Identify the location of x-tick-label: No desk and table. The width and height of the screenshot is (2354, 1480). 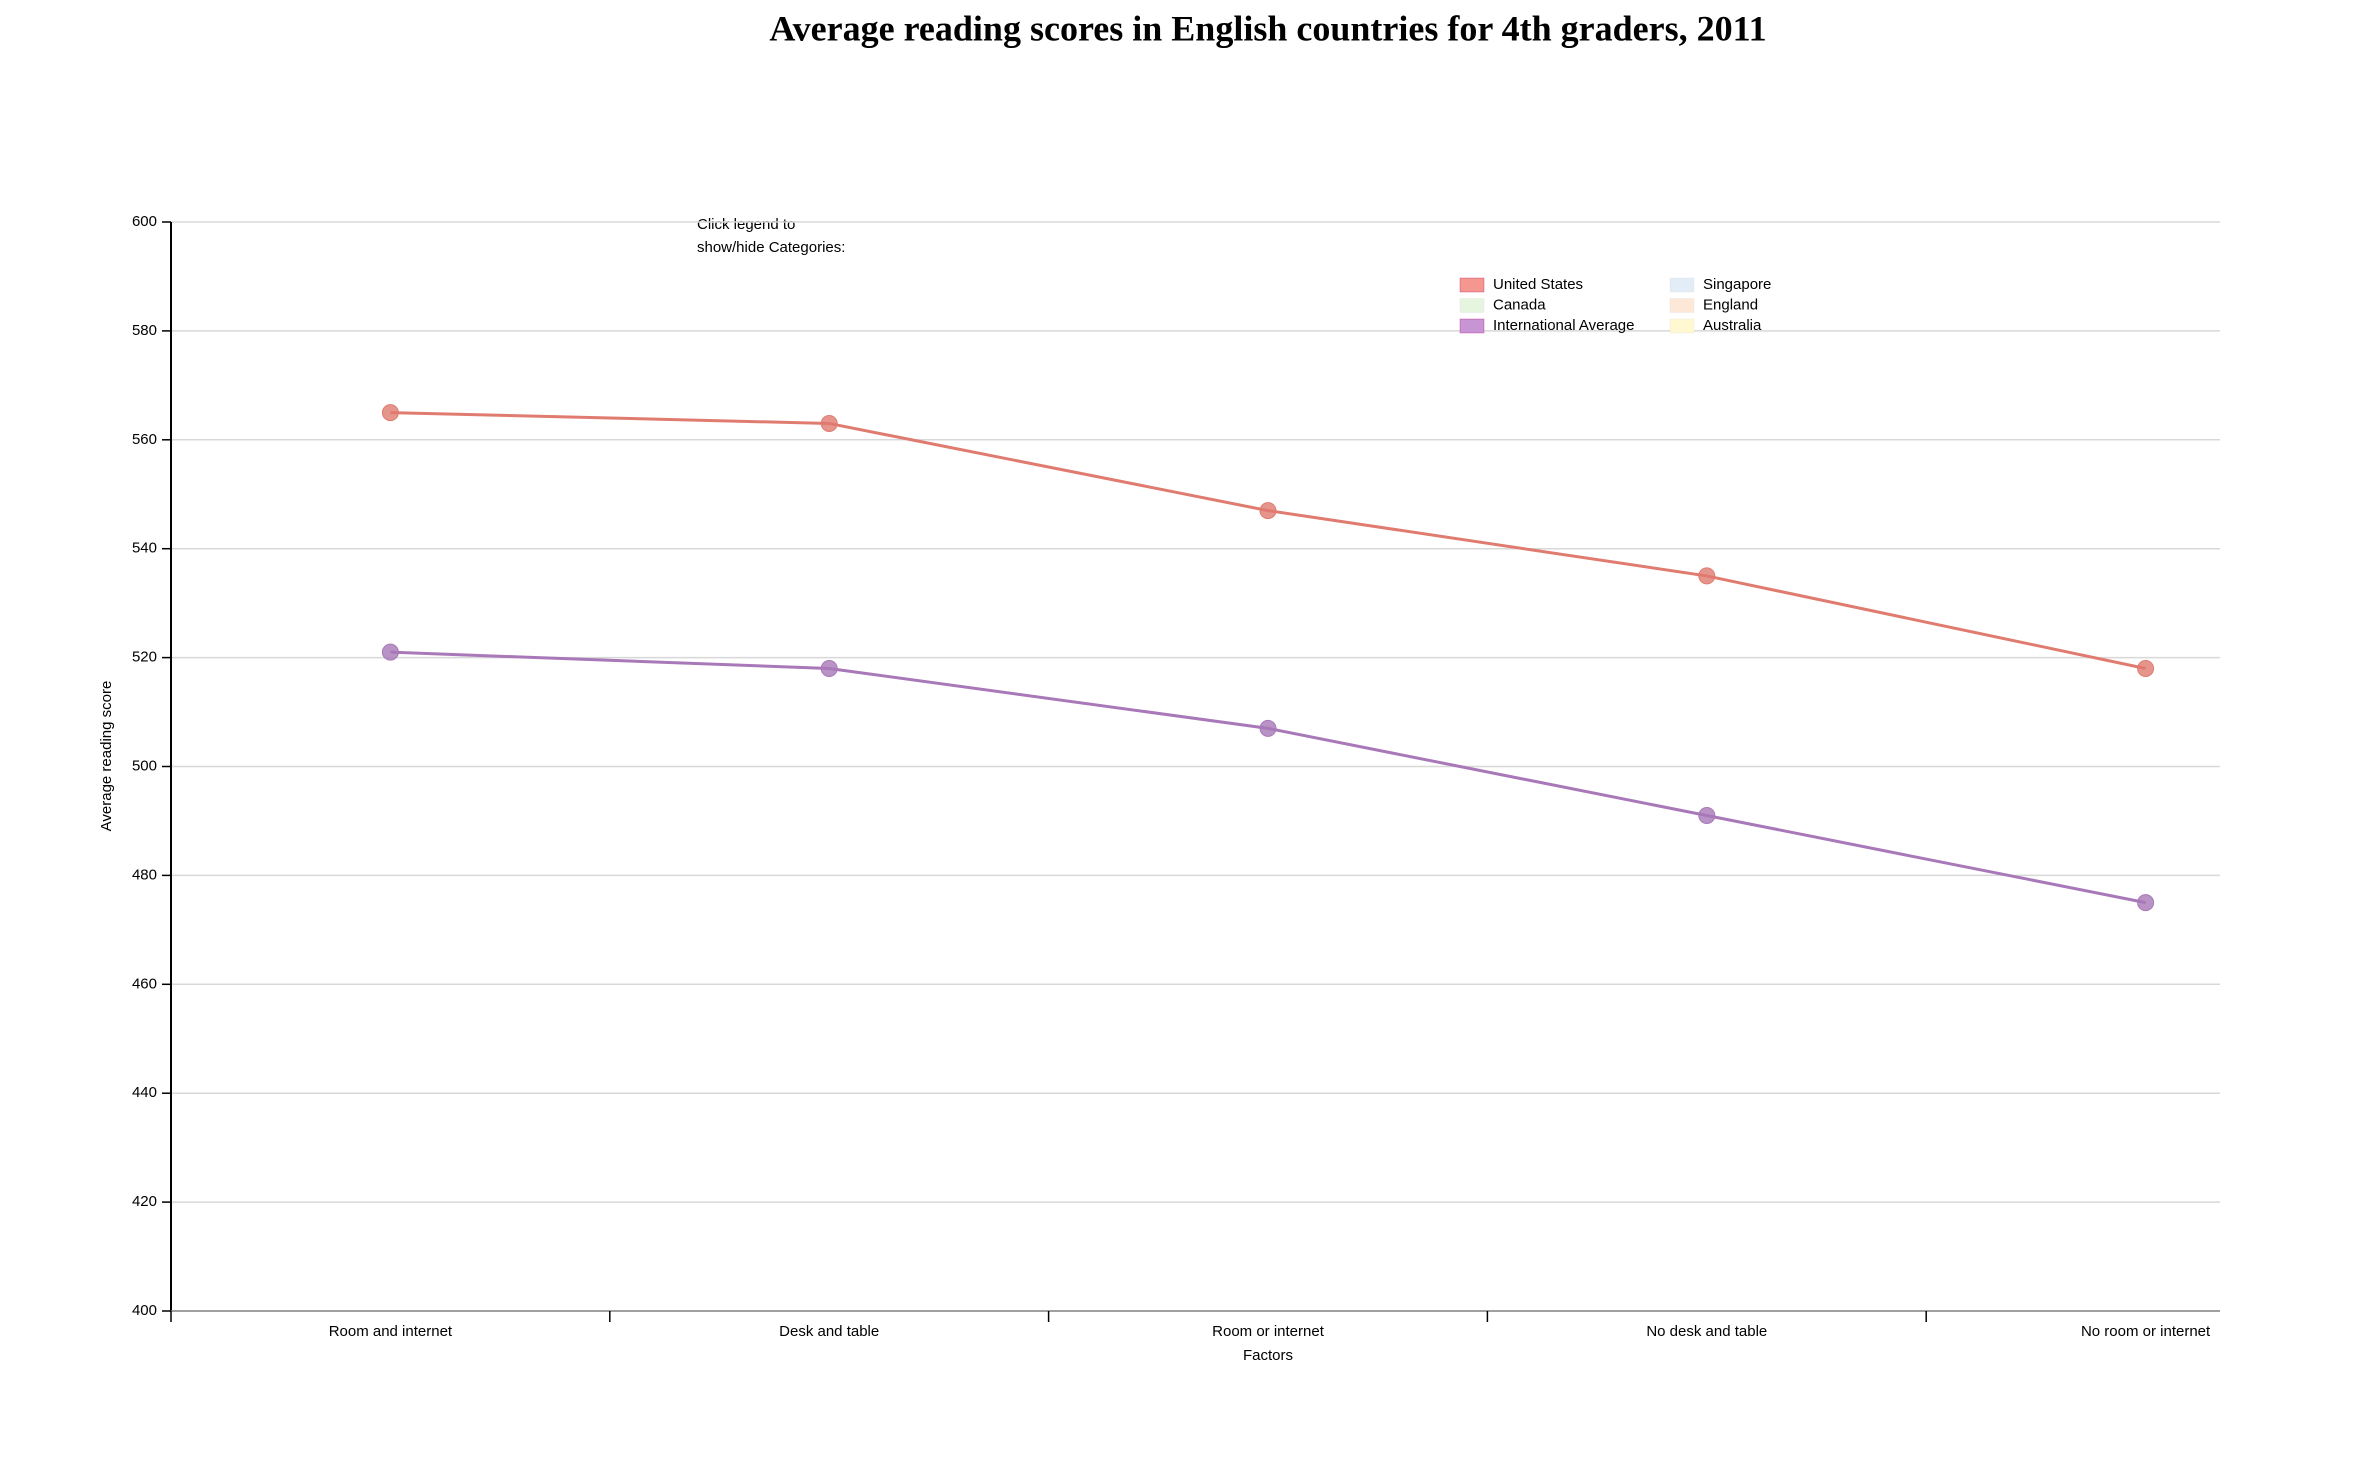
(1706, 1331).